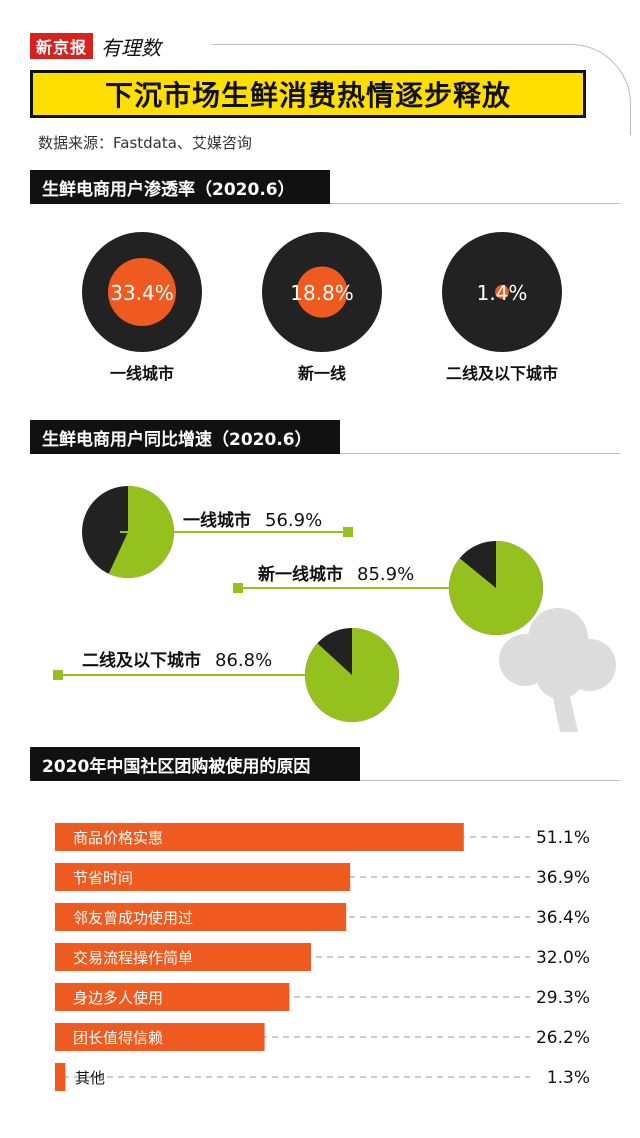 The image size is (640, 1138). Describe the element at coordinates (563, 1038) in the screenshot. I see `reason-value-label: 26.2%` at that location.